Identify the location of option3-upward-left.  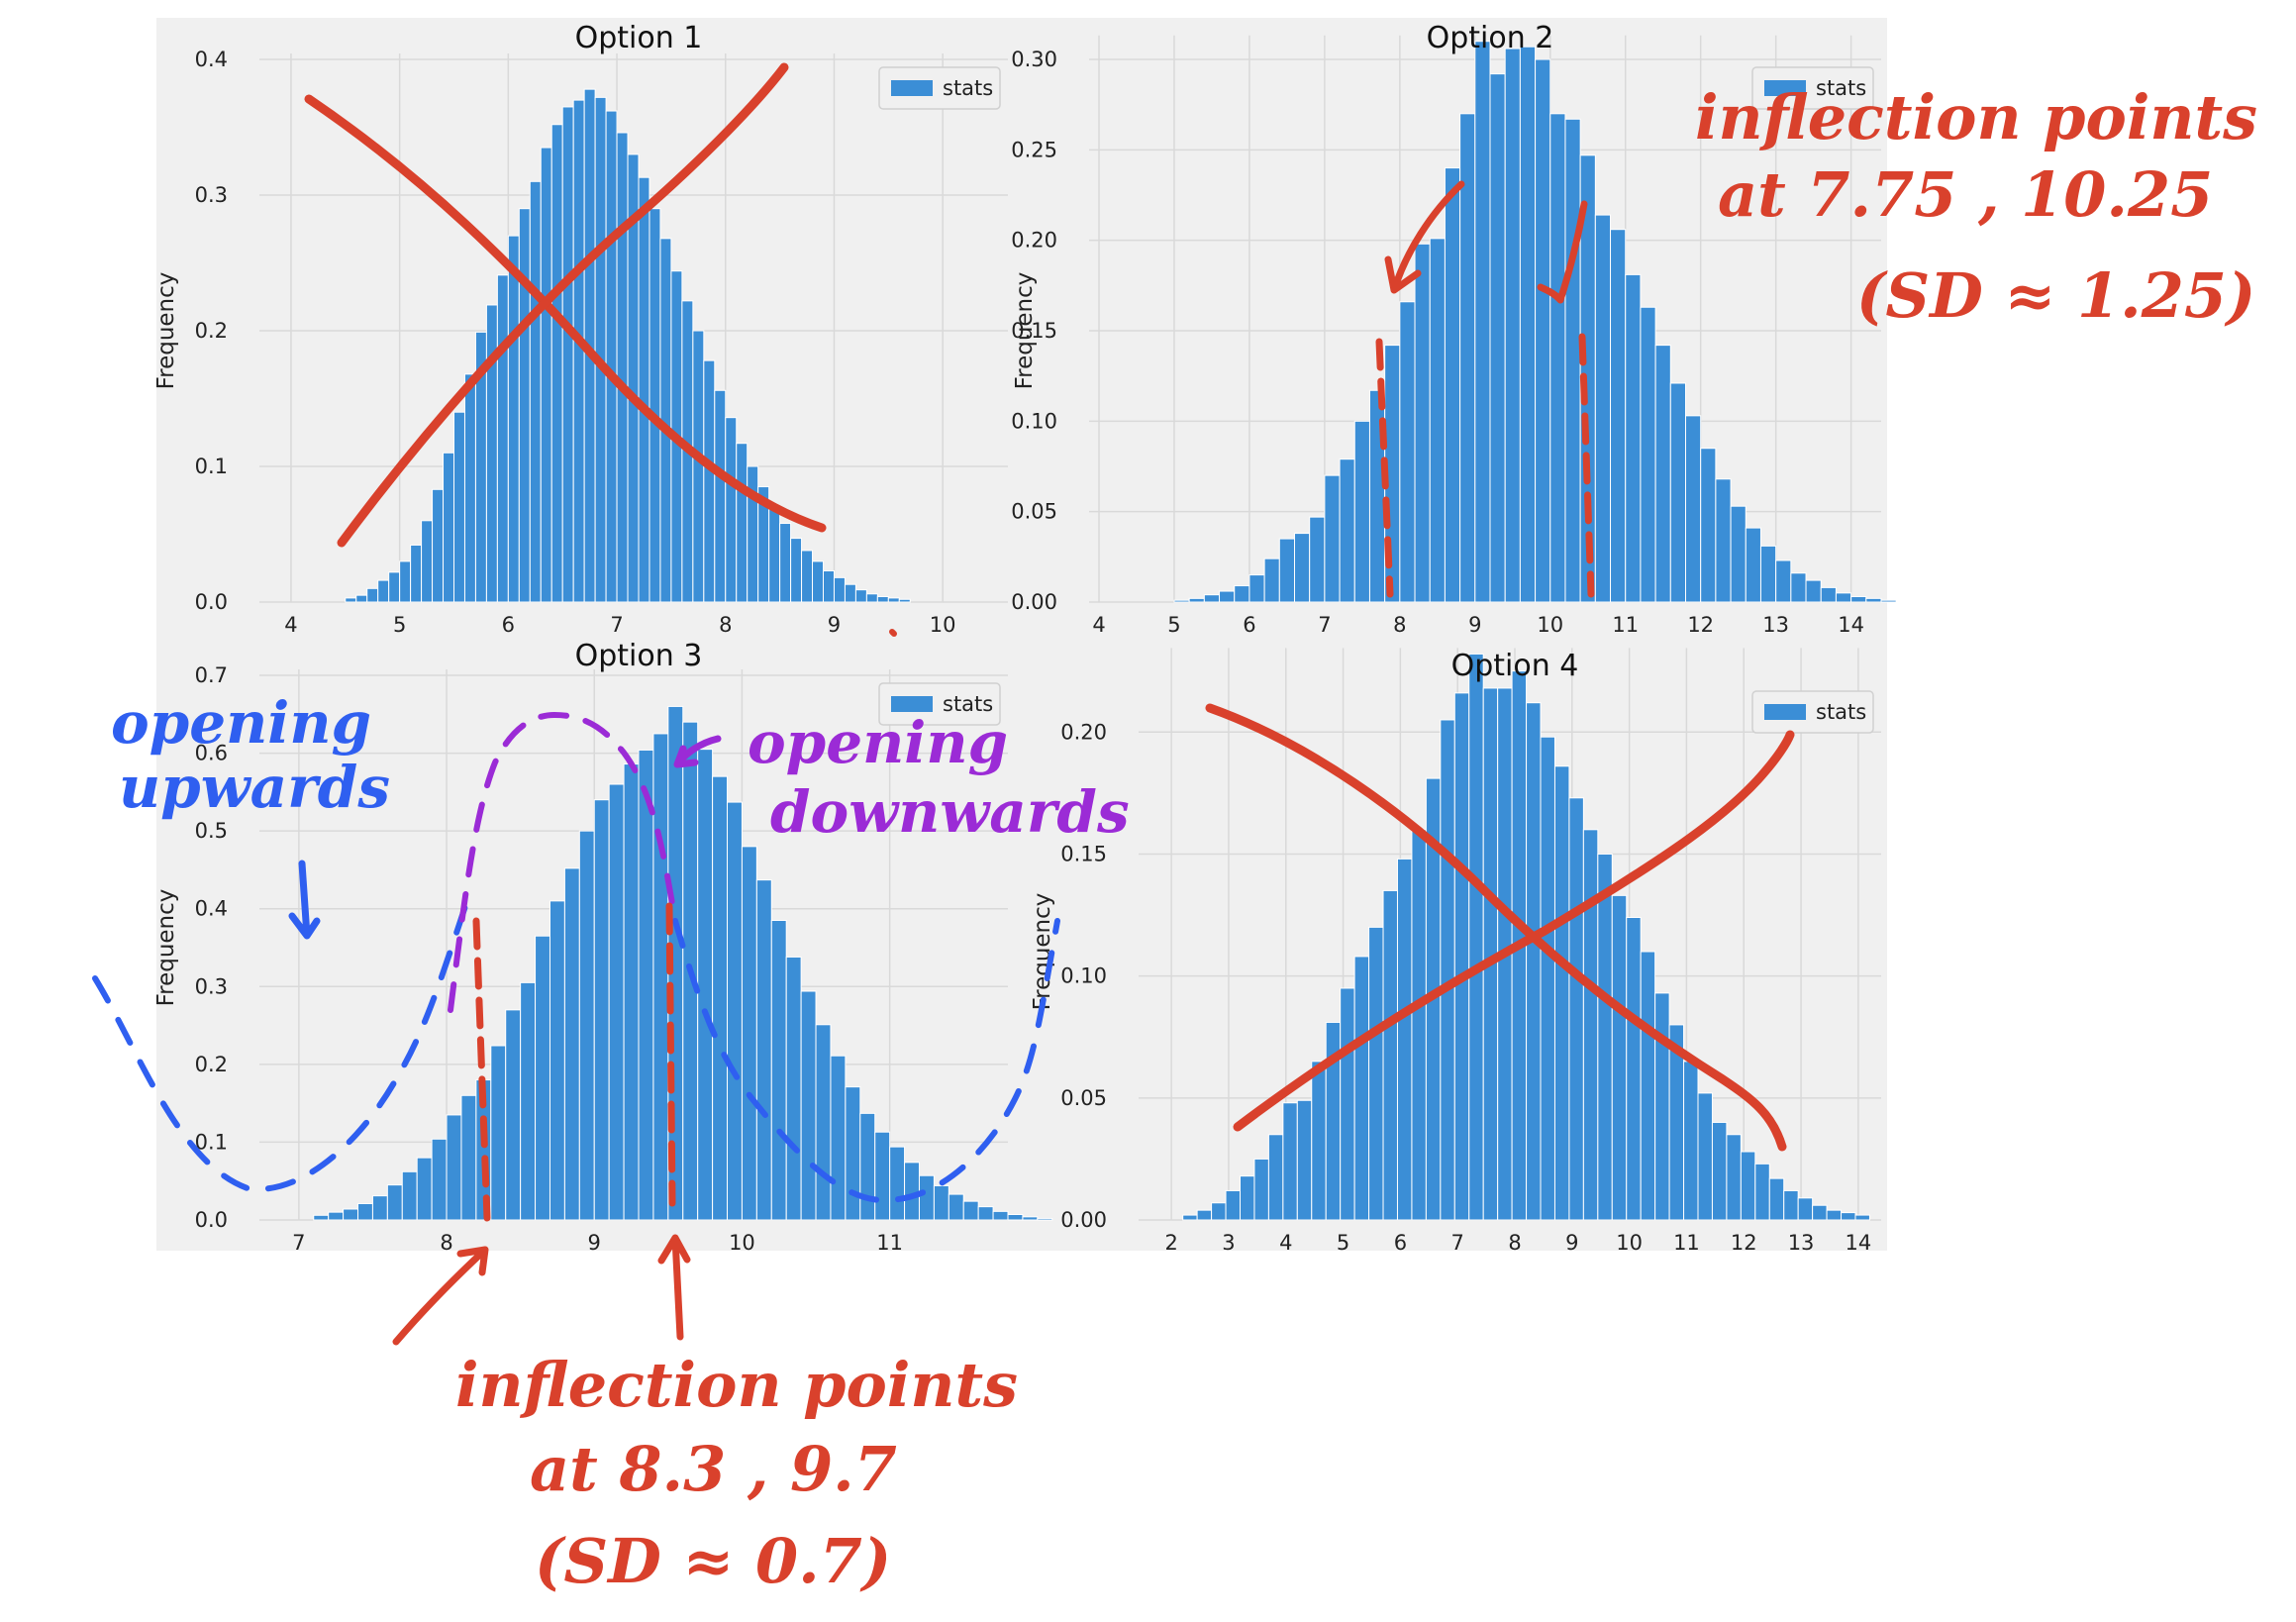
(282, 1040).